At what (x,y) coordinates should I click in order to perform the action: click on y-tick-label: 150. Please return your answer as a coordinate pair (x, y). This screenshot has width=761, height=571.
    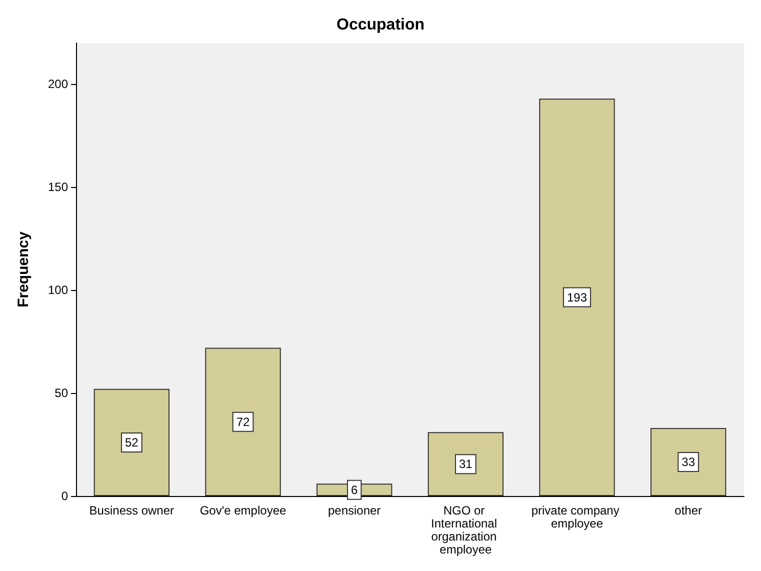
    Looking at the image, I should click on (58, 187).